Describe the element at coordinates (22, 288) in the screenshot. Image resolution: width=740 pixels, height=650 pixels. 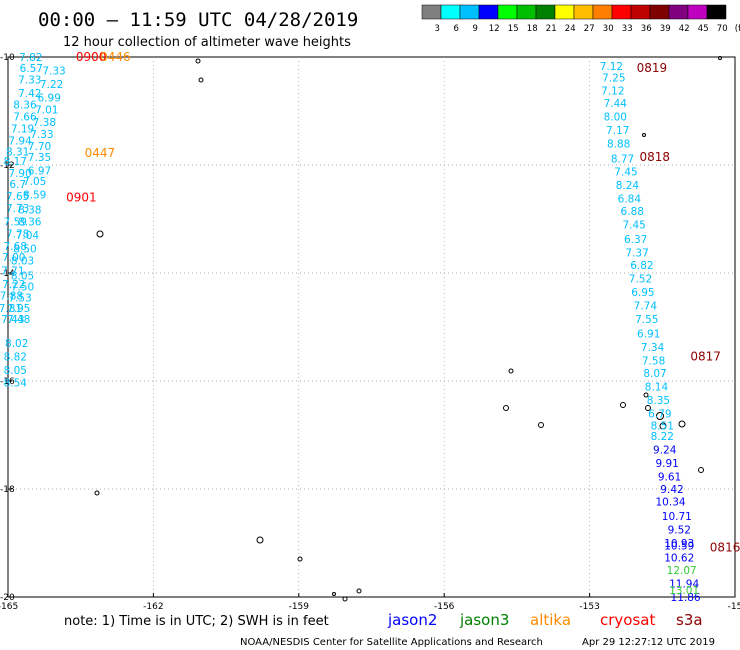
I see `swh-value: 7.50` at that location.